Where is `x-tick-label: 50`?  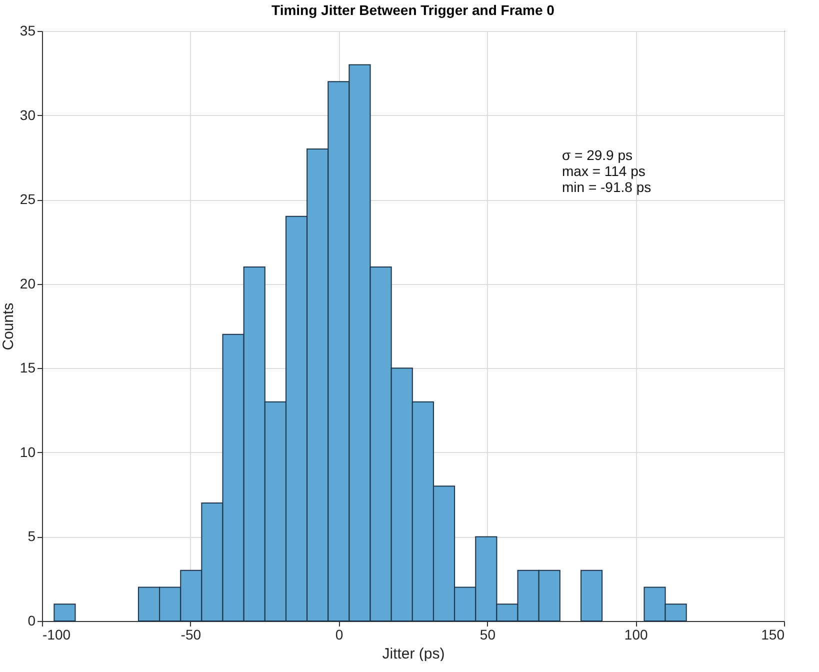
x-tick-label: 50 is located at coordinates (488, 634).